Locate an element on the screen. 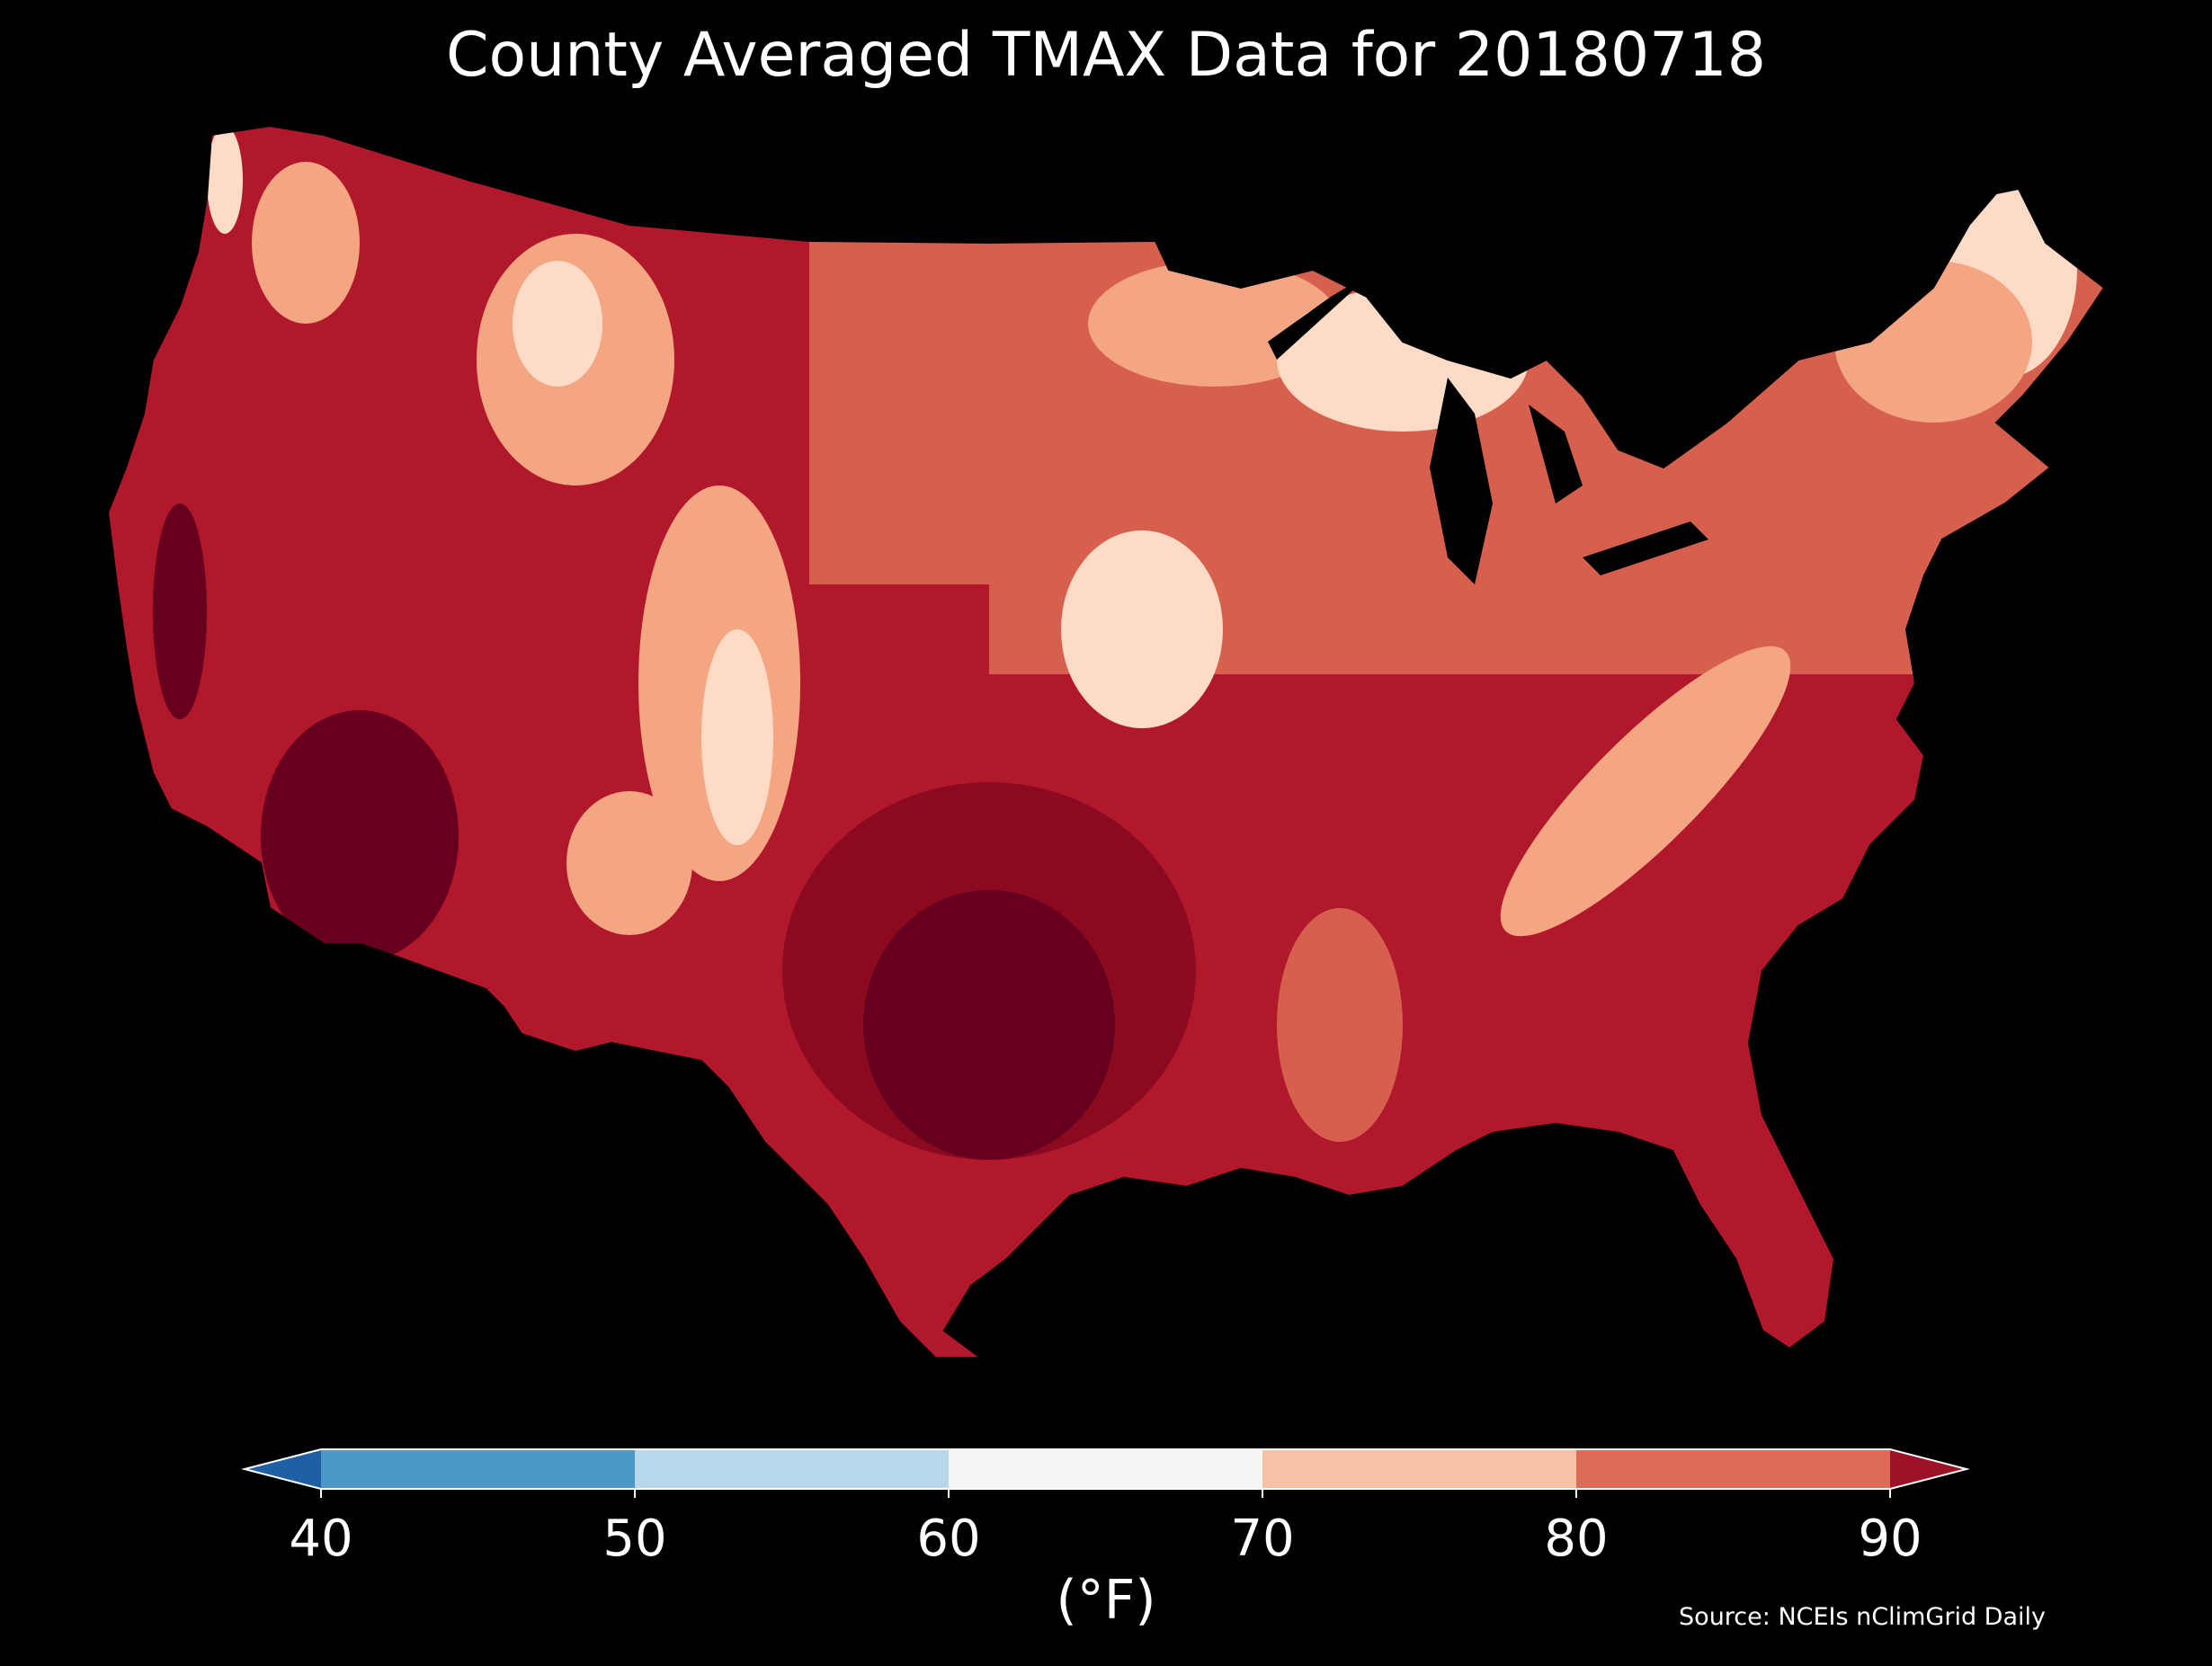  colorbar-extend-high is located at coordinates (1928, 1469).